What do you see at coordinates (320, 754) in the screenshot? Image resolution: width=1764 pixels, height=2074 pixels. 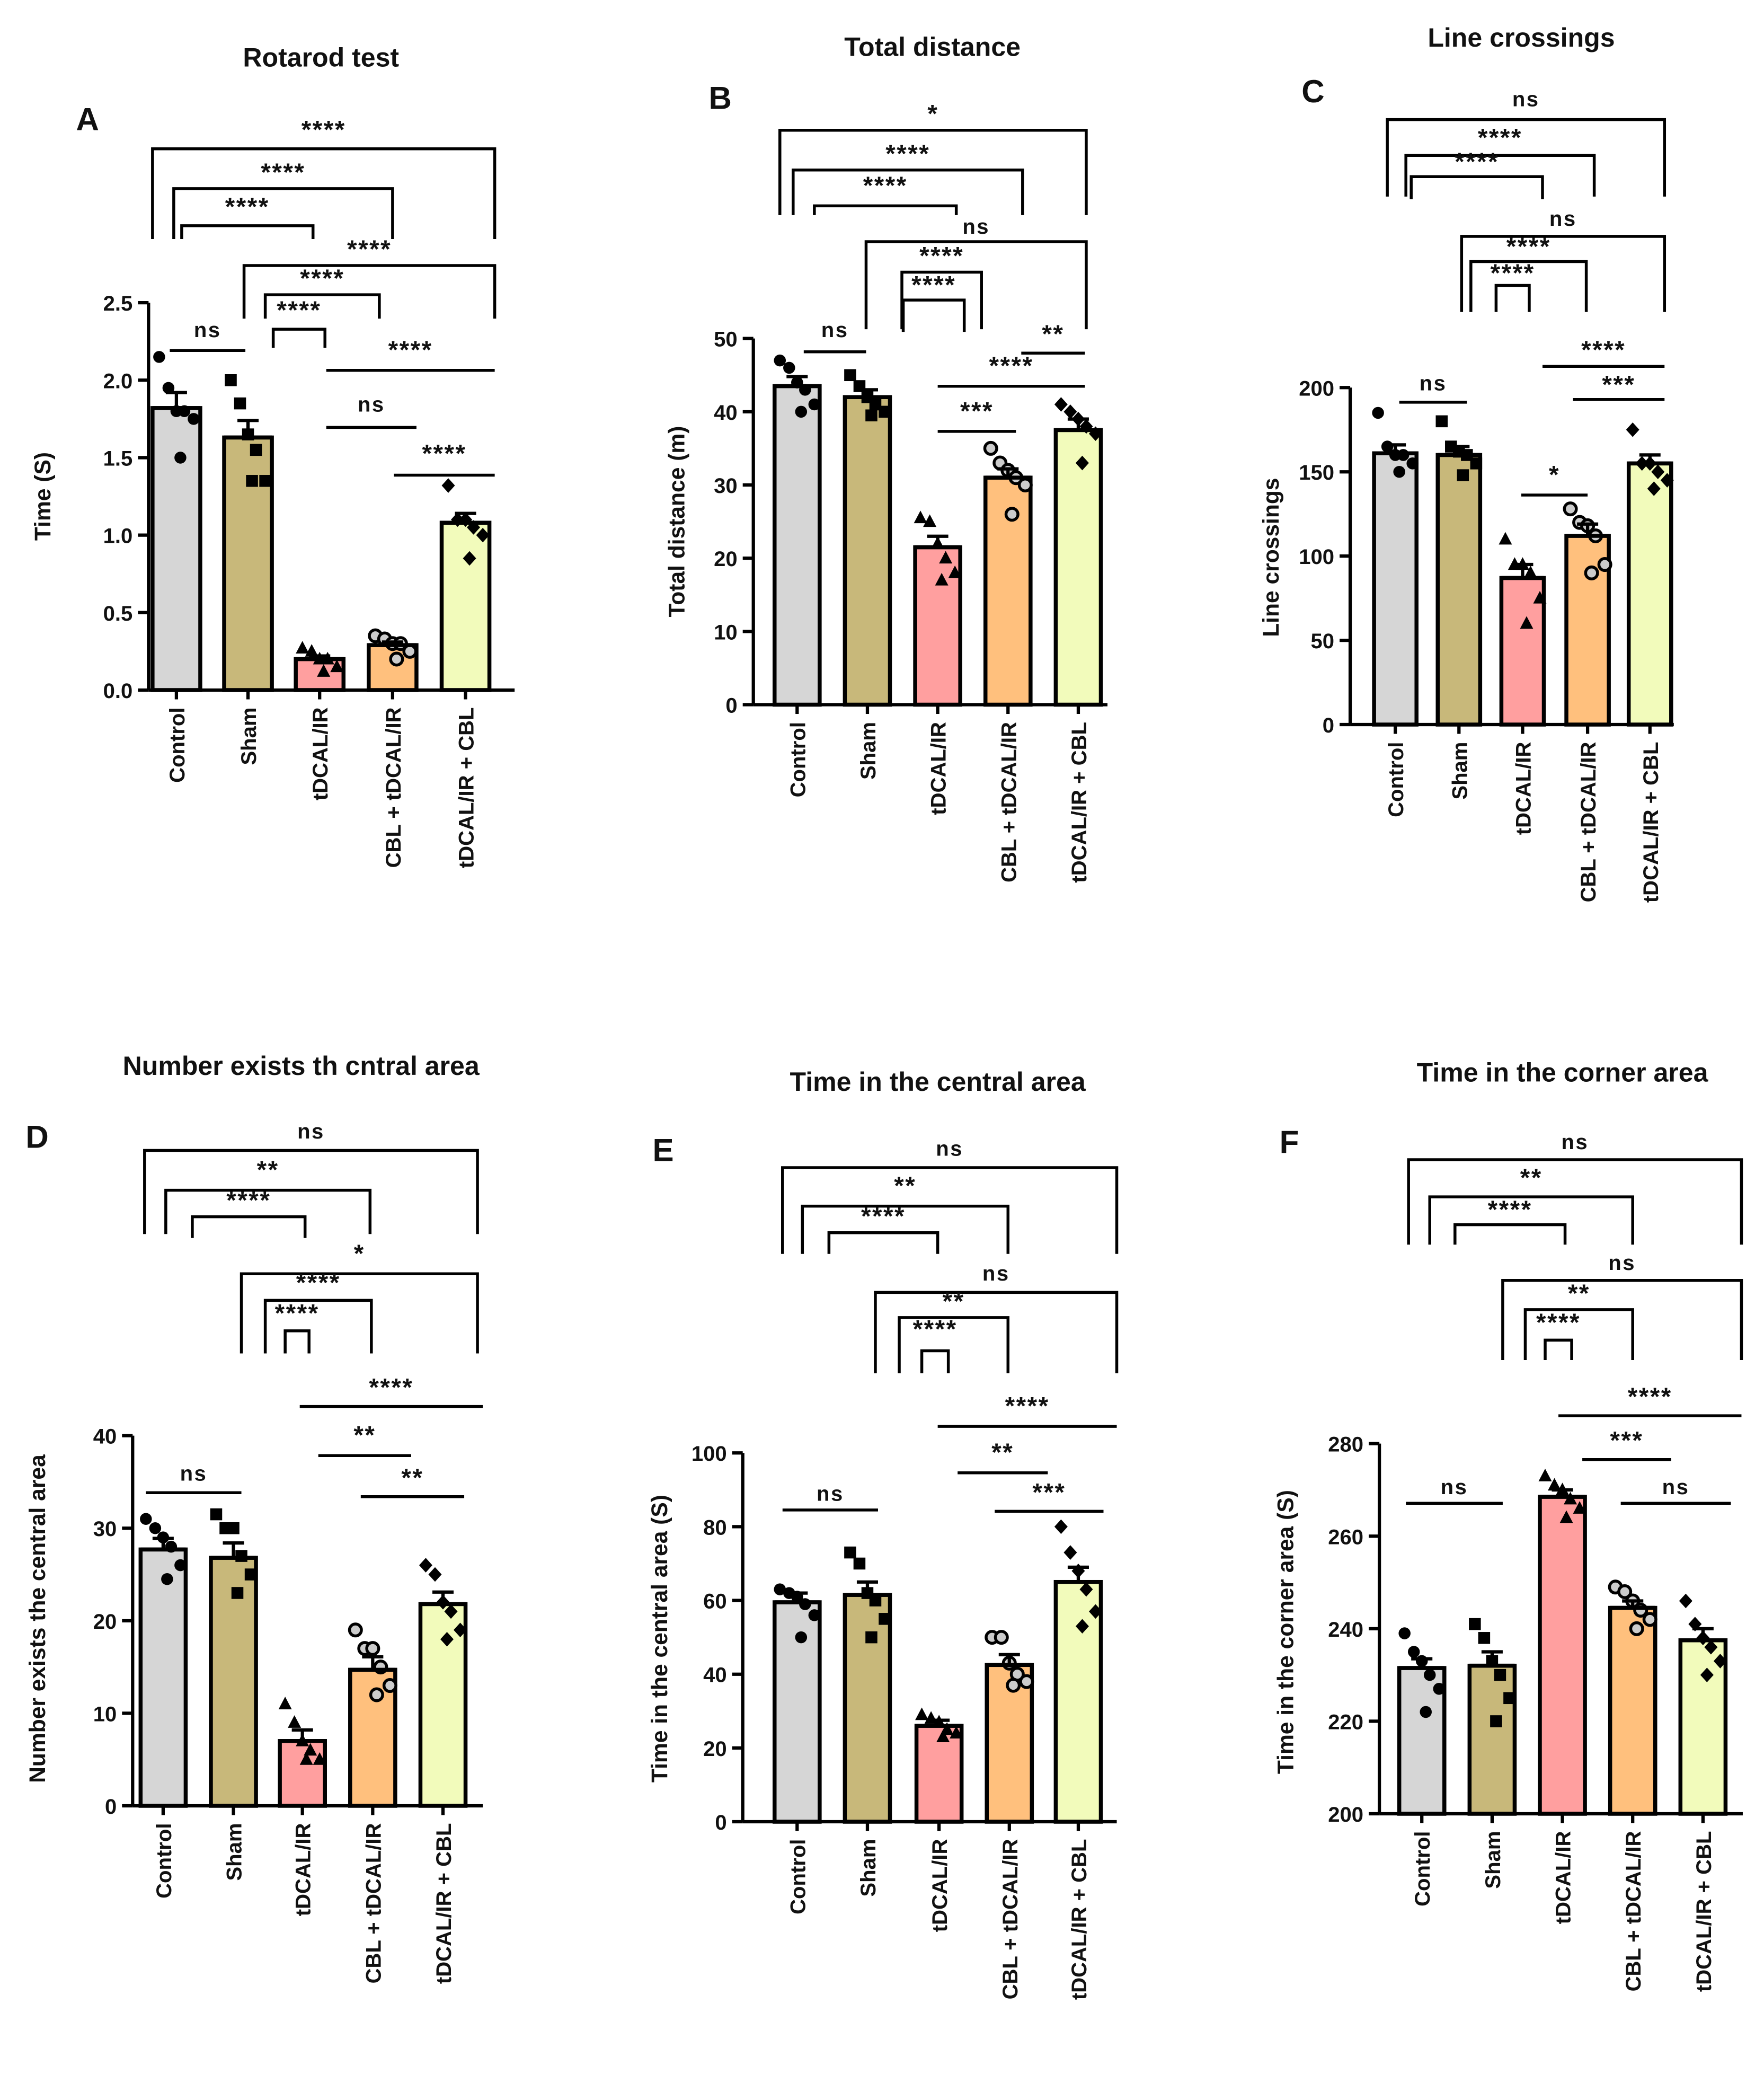 I see `x-tick-label: tDCAL/IR` at bounding box center [320, 754].